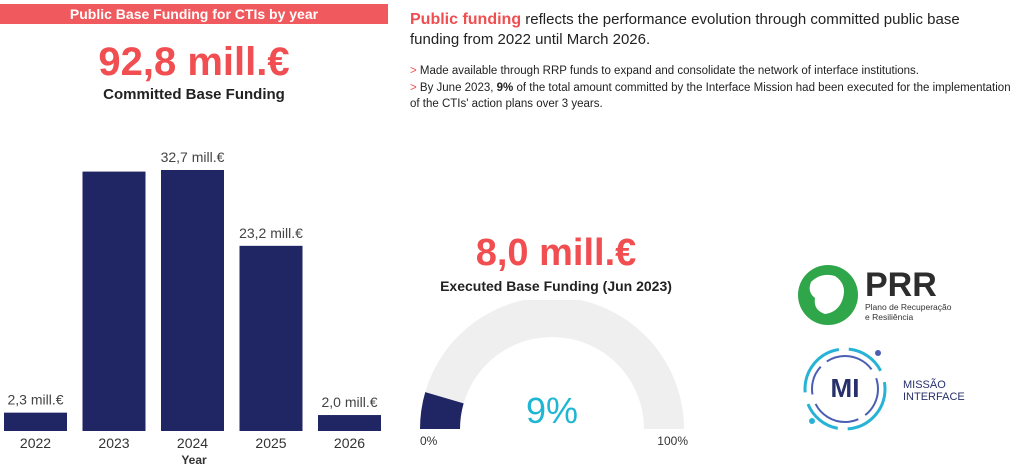  I want to click on x-tick-label: 2025, so click(270, 443).